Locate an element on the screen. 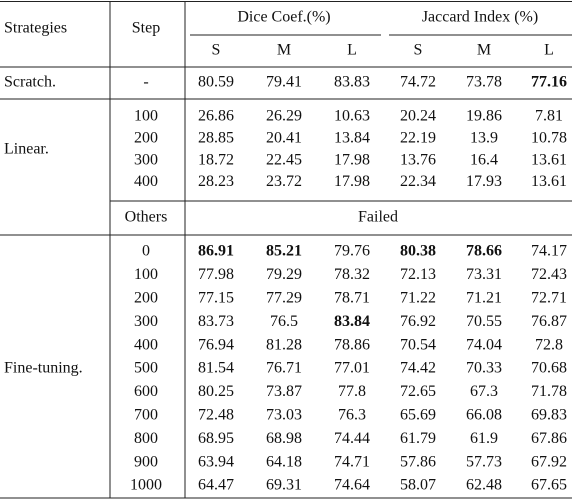  value-cell: 63.94 is located at coordinates (216, 461).